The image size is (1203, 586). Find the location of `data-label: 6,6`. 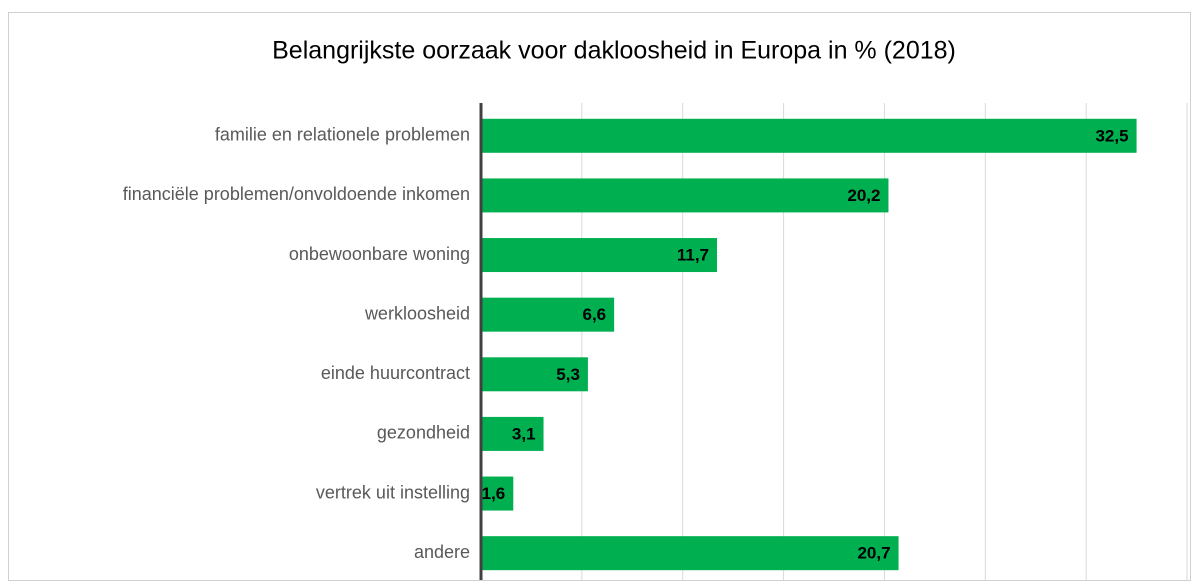

data-label: 6,6 is located at coordinates (594, 314).